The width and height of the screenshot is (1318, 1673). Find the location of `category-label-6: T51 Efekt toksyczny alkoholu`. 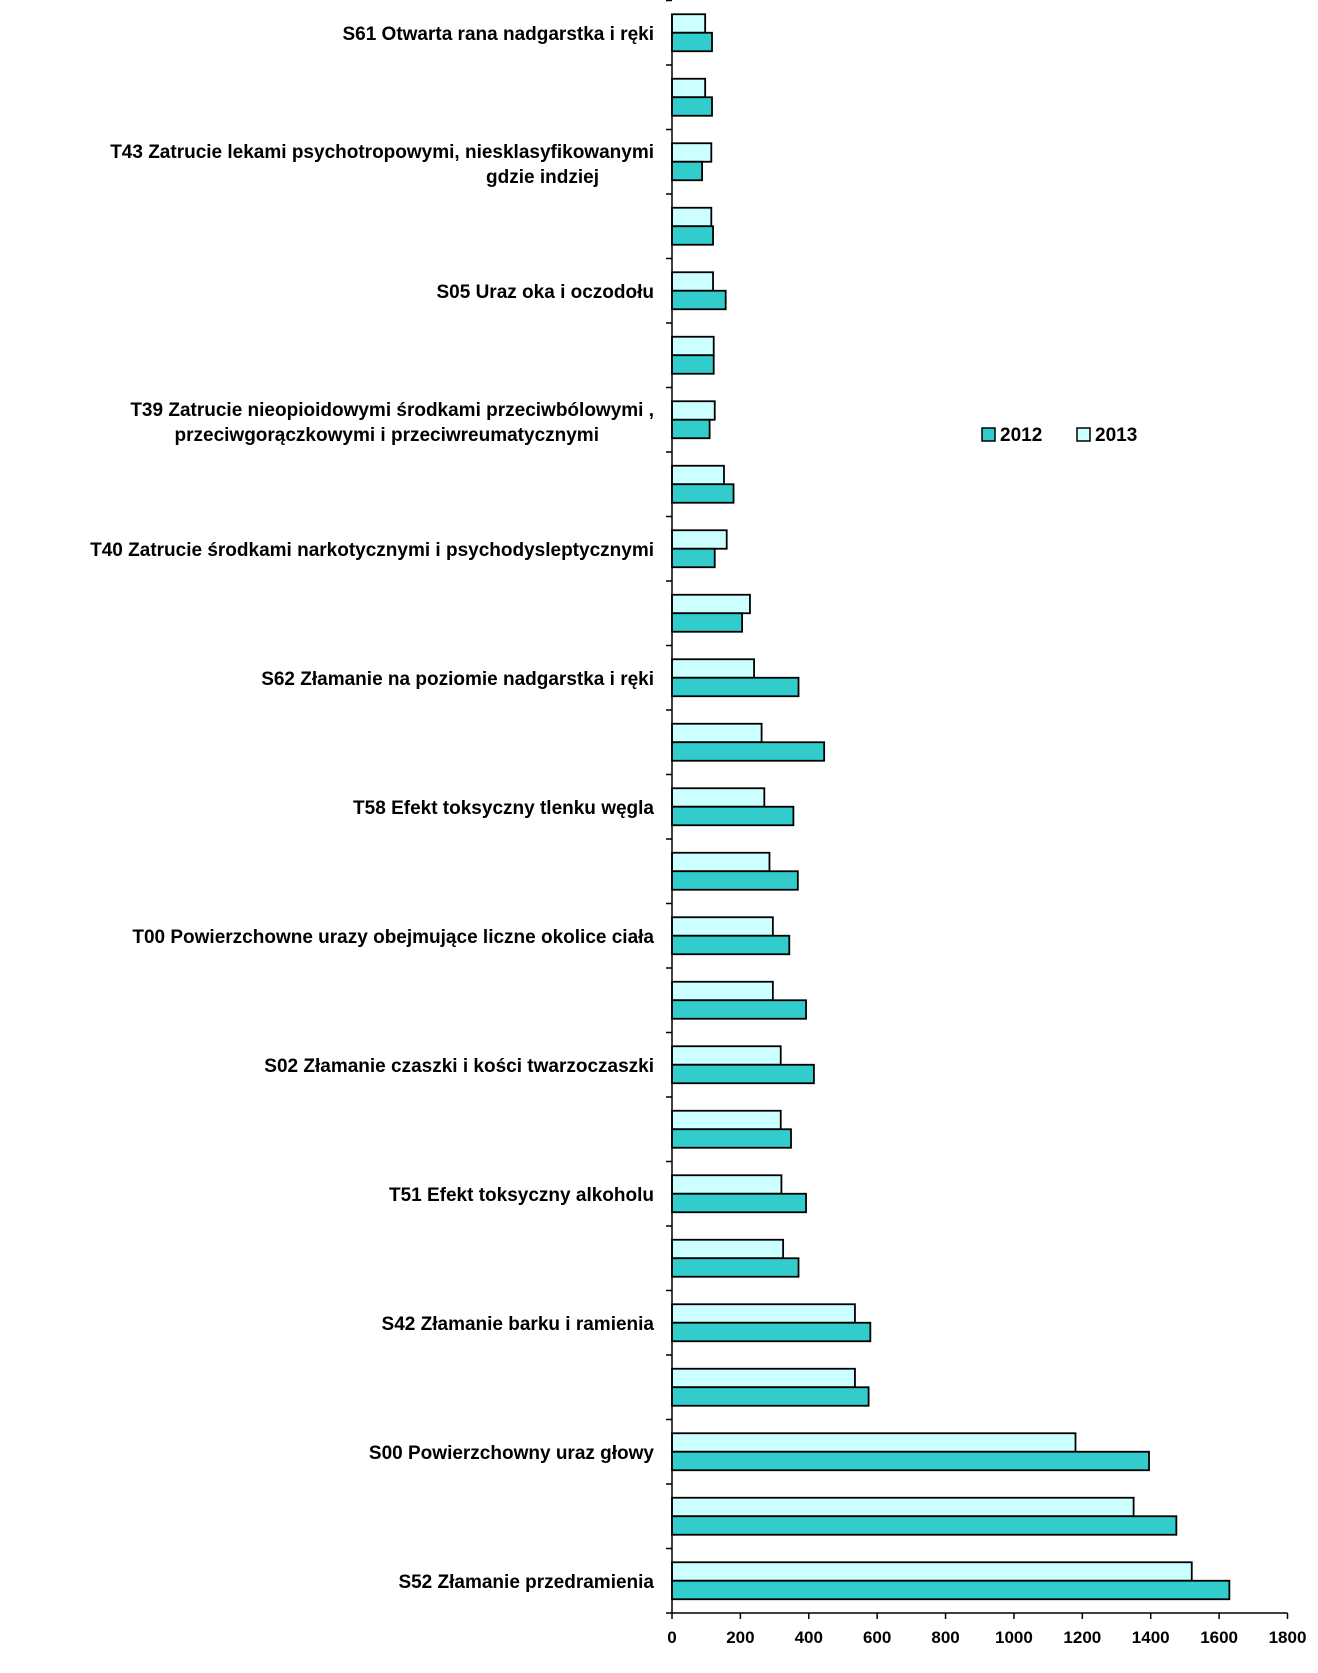

category-label-6: T51 Efekt toksyczny alkoholu is located at coordinates (521, 1195).